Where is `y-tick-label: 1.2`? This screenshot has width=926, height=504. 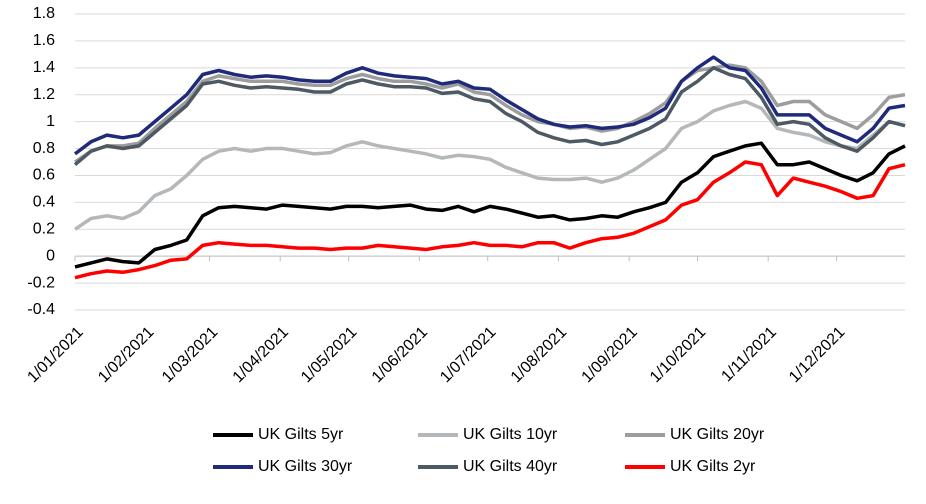 y-tick-label: 1.2 is located at coordinates (44, 94).